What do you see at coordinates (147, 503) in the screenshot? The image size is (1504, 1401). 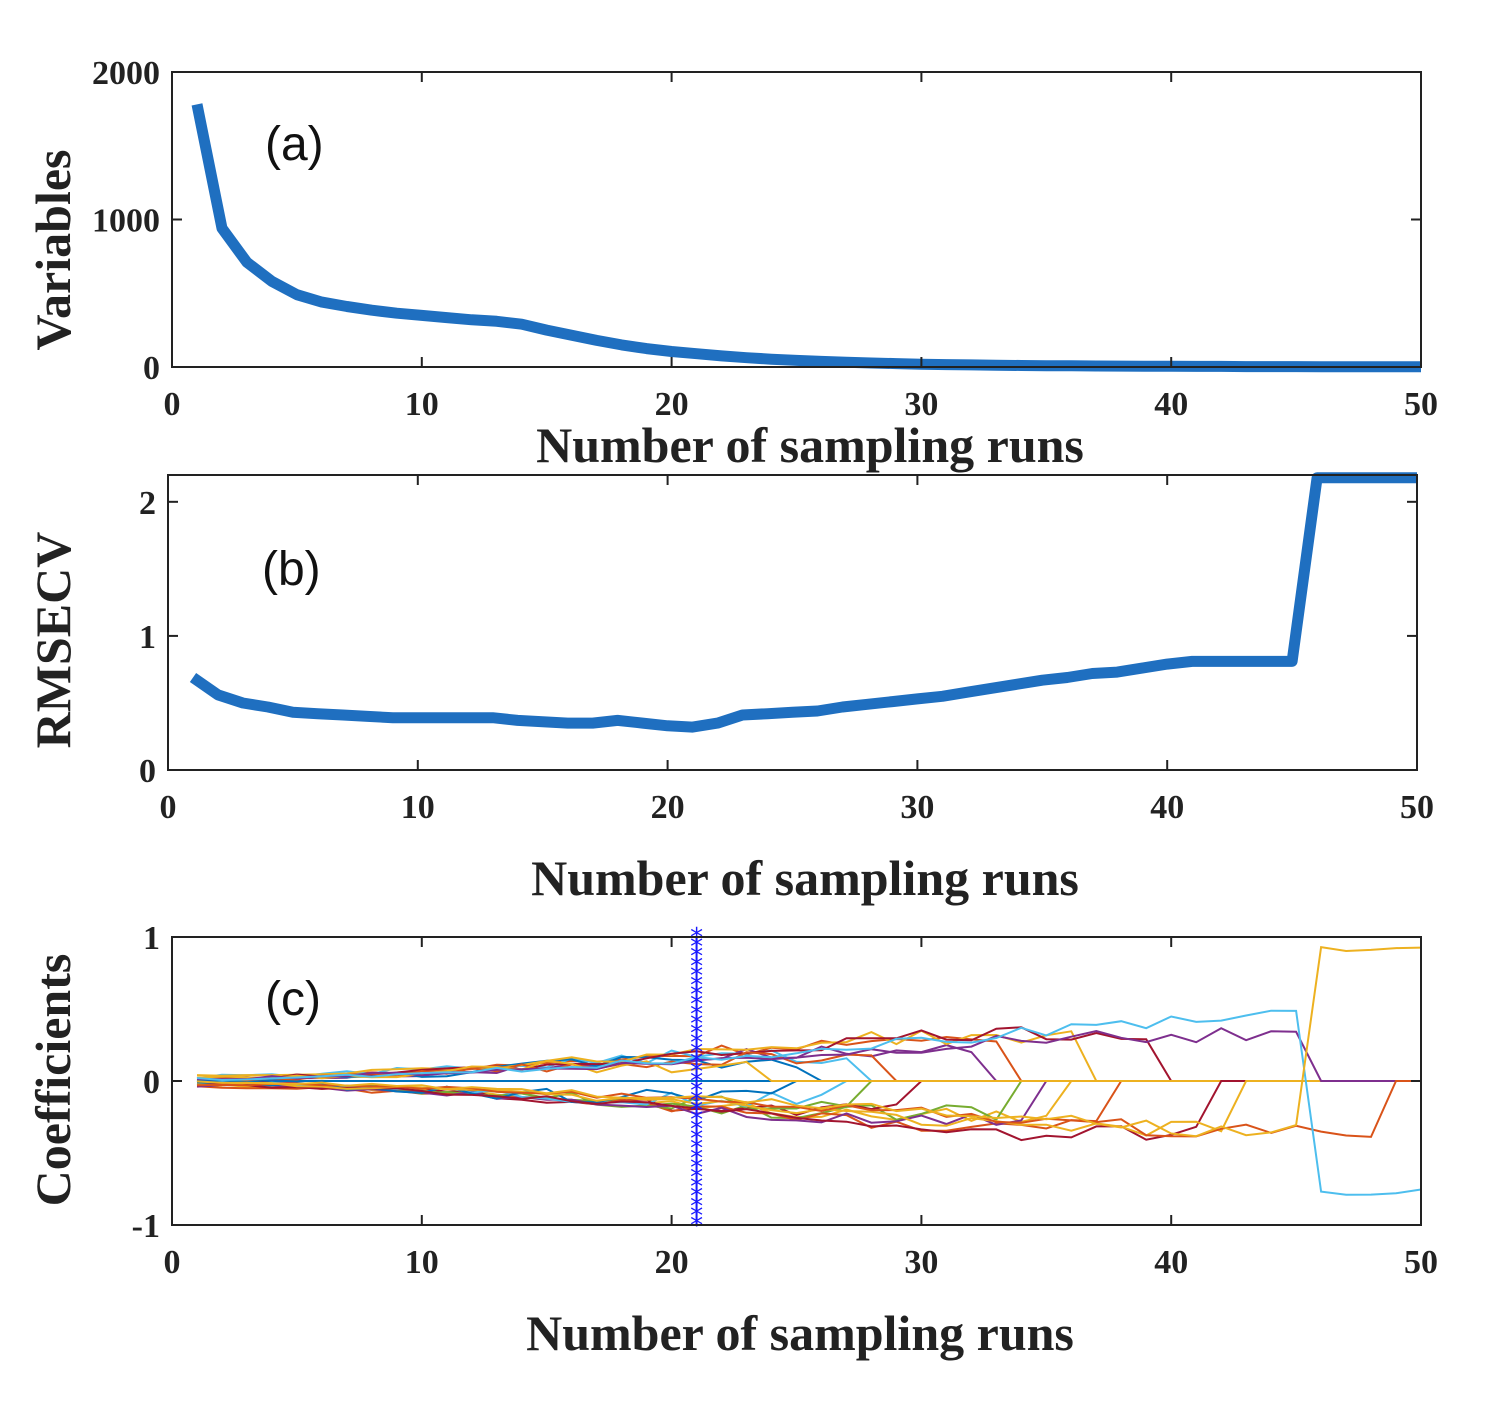 I see `y-tick-label: 2` at bounding box center [147, 503].